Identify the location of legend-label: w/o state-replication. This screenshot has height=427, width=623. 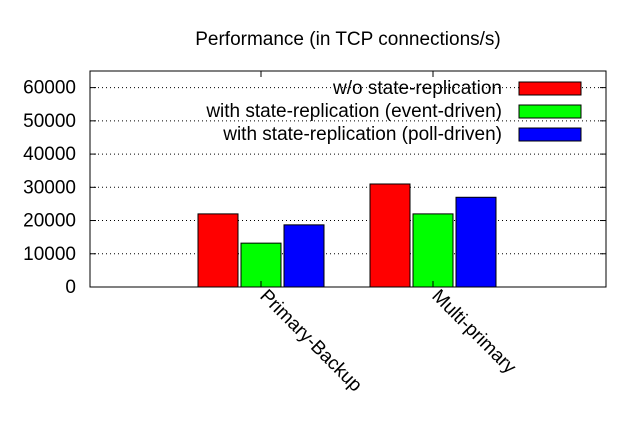
(417, 88).